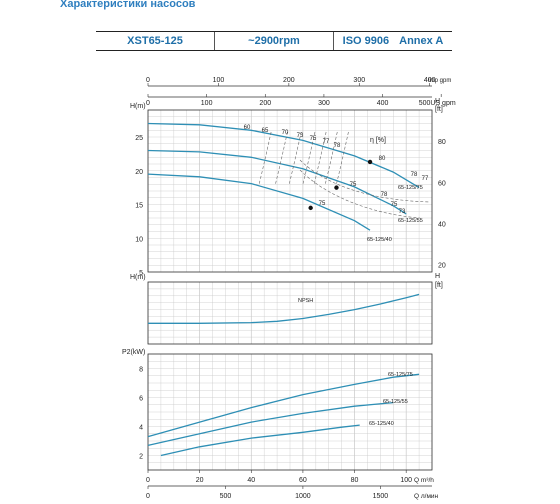 The width and height of the screenshot is (560, 504). I want to click on q-m3h-tick-label: 20, so click(200, 480).